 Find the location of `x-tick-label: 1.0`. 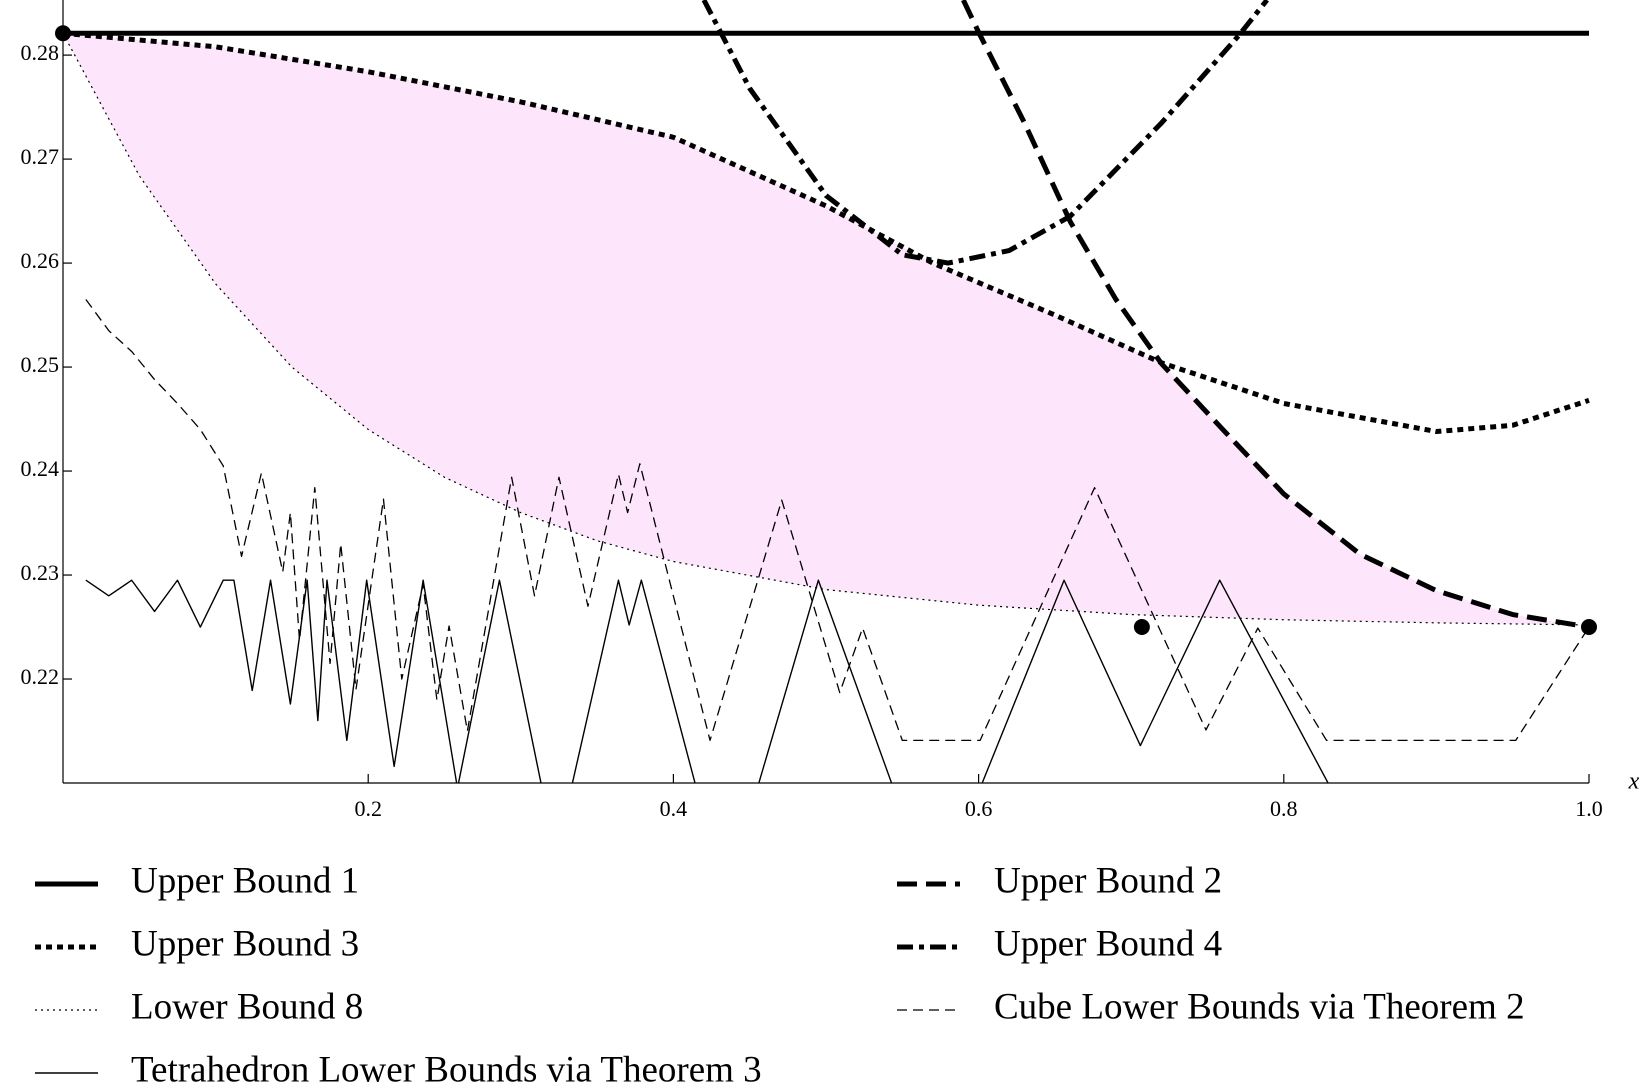

x-tick-label: 1.0 is located at coordinates (1589, 808).